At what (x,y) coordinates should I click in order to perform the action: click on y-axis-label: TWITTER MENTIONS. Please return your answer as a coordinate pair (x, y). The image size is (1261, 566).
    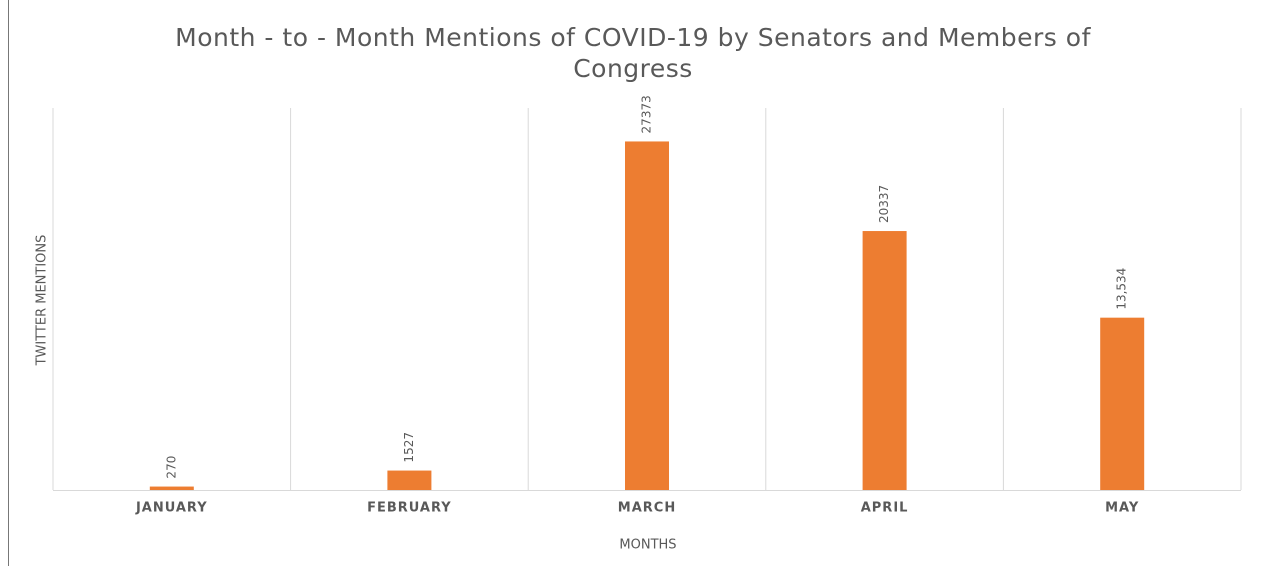
    Looking at the image, I should click on (42, 301).